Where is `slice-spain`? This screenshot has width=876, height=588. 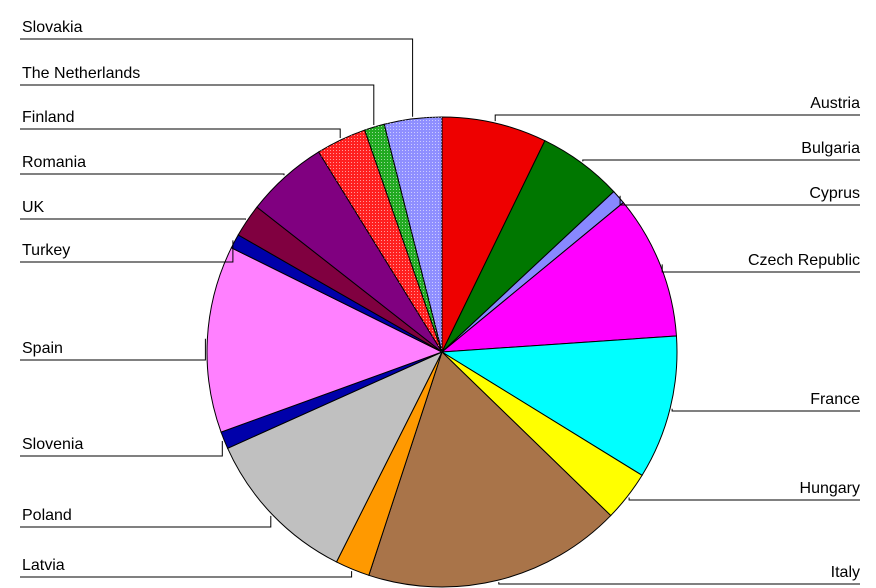 slice-spain is located at coordinates (325, 340).